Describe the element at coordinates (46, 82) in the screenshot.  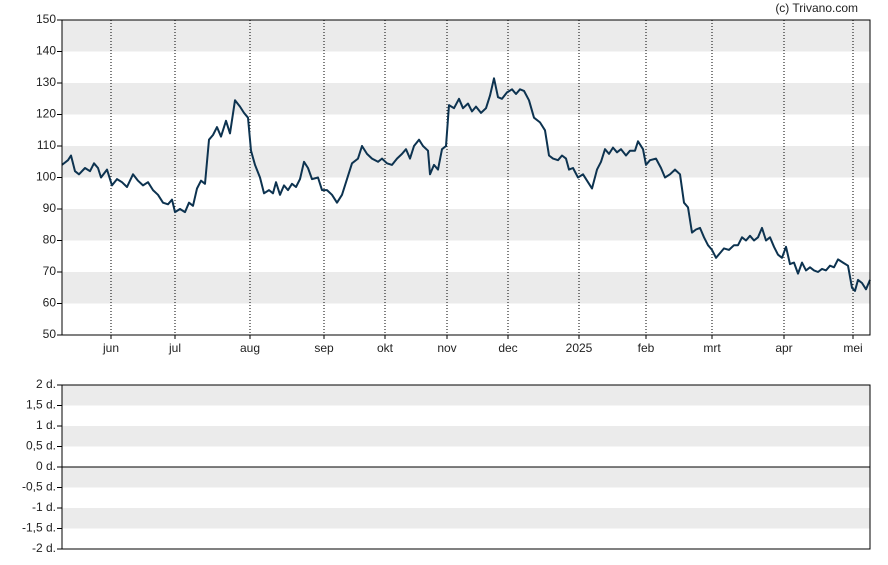
I see `y-tick-label: 130` at that location.